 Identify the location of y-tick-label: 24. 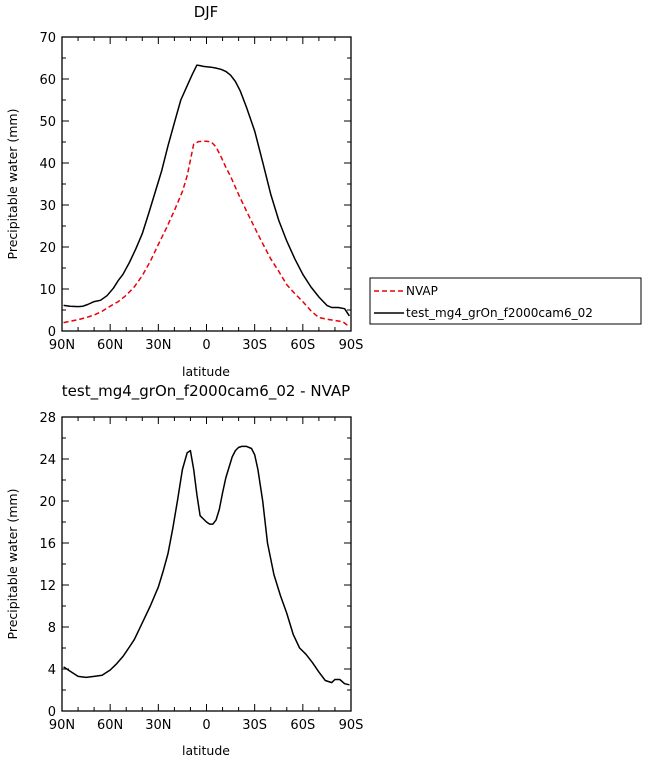
(47, 460).